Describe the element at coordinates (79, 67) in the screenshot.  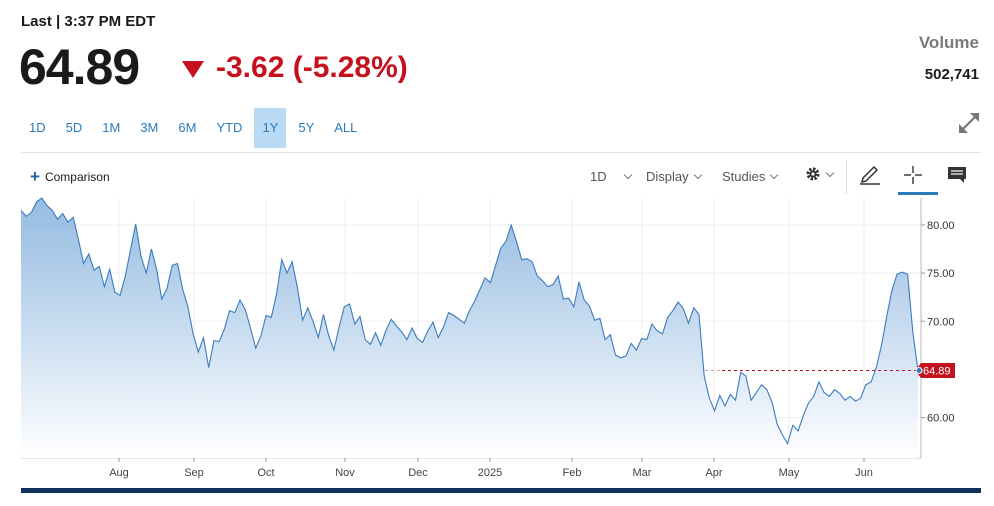
I see `last-price: 64.89` at that location.